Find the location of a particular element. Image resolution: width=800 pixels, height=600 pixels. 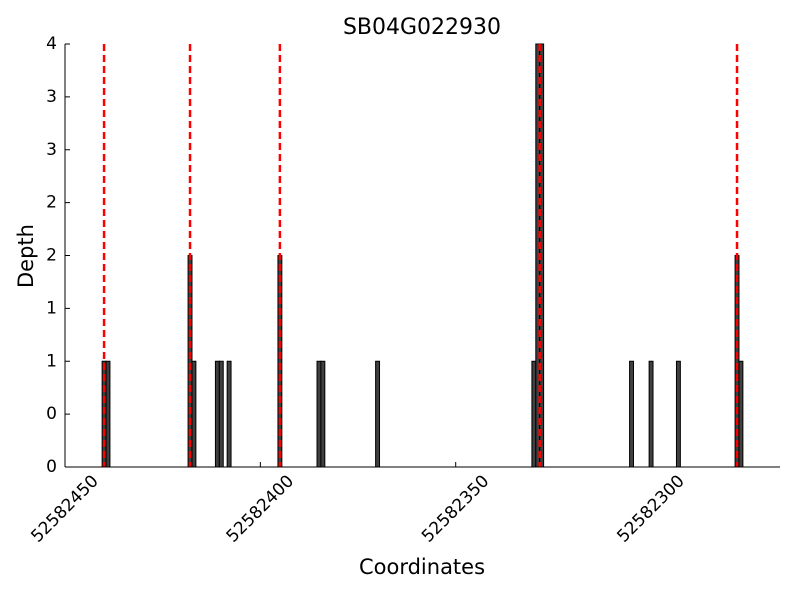

x-tick-label: 52582300 is located at coordinates (650, 508).